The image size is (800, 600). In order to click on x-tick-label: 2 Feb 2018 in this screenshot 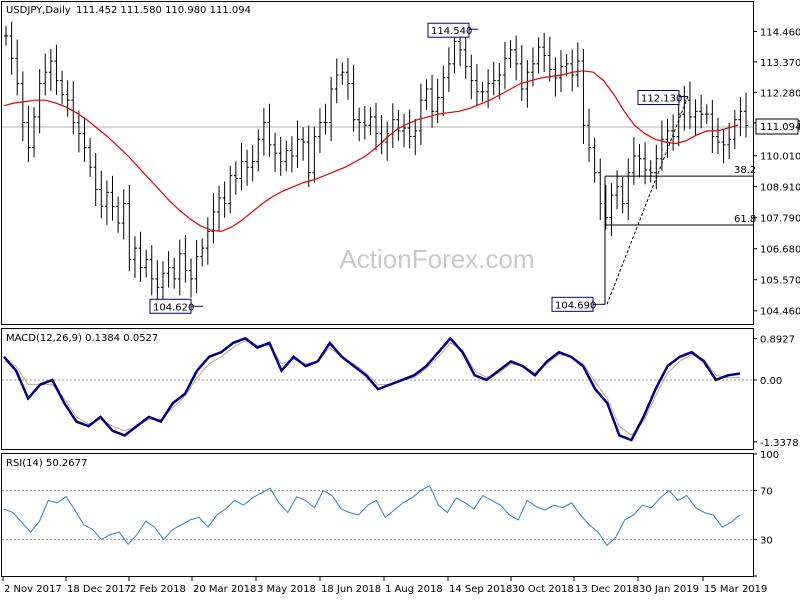, I will do `click(158, 589)`.